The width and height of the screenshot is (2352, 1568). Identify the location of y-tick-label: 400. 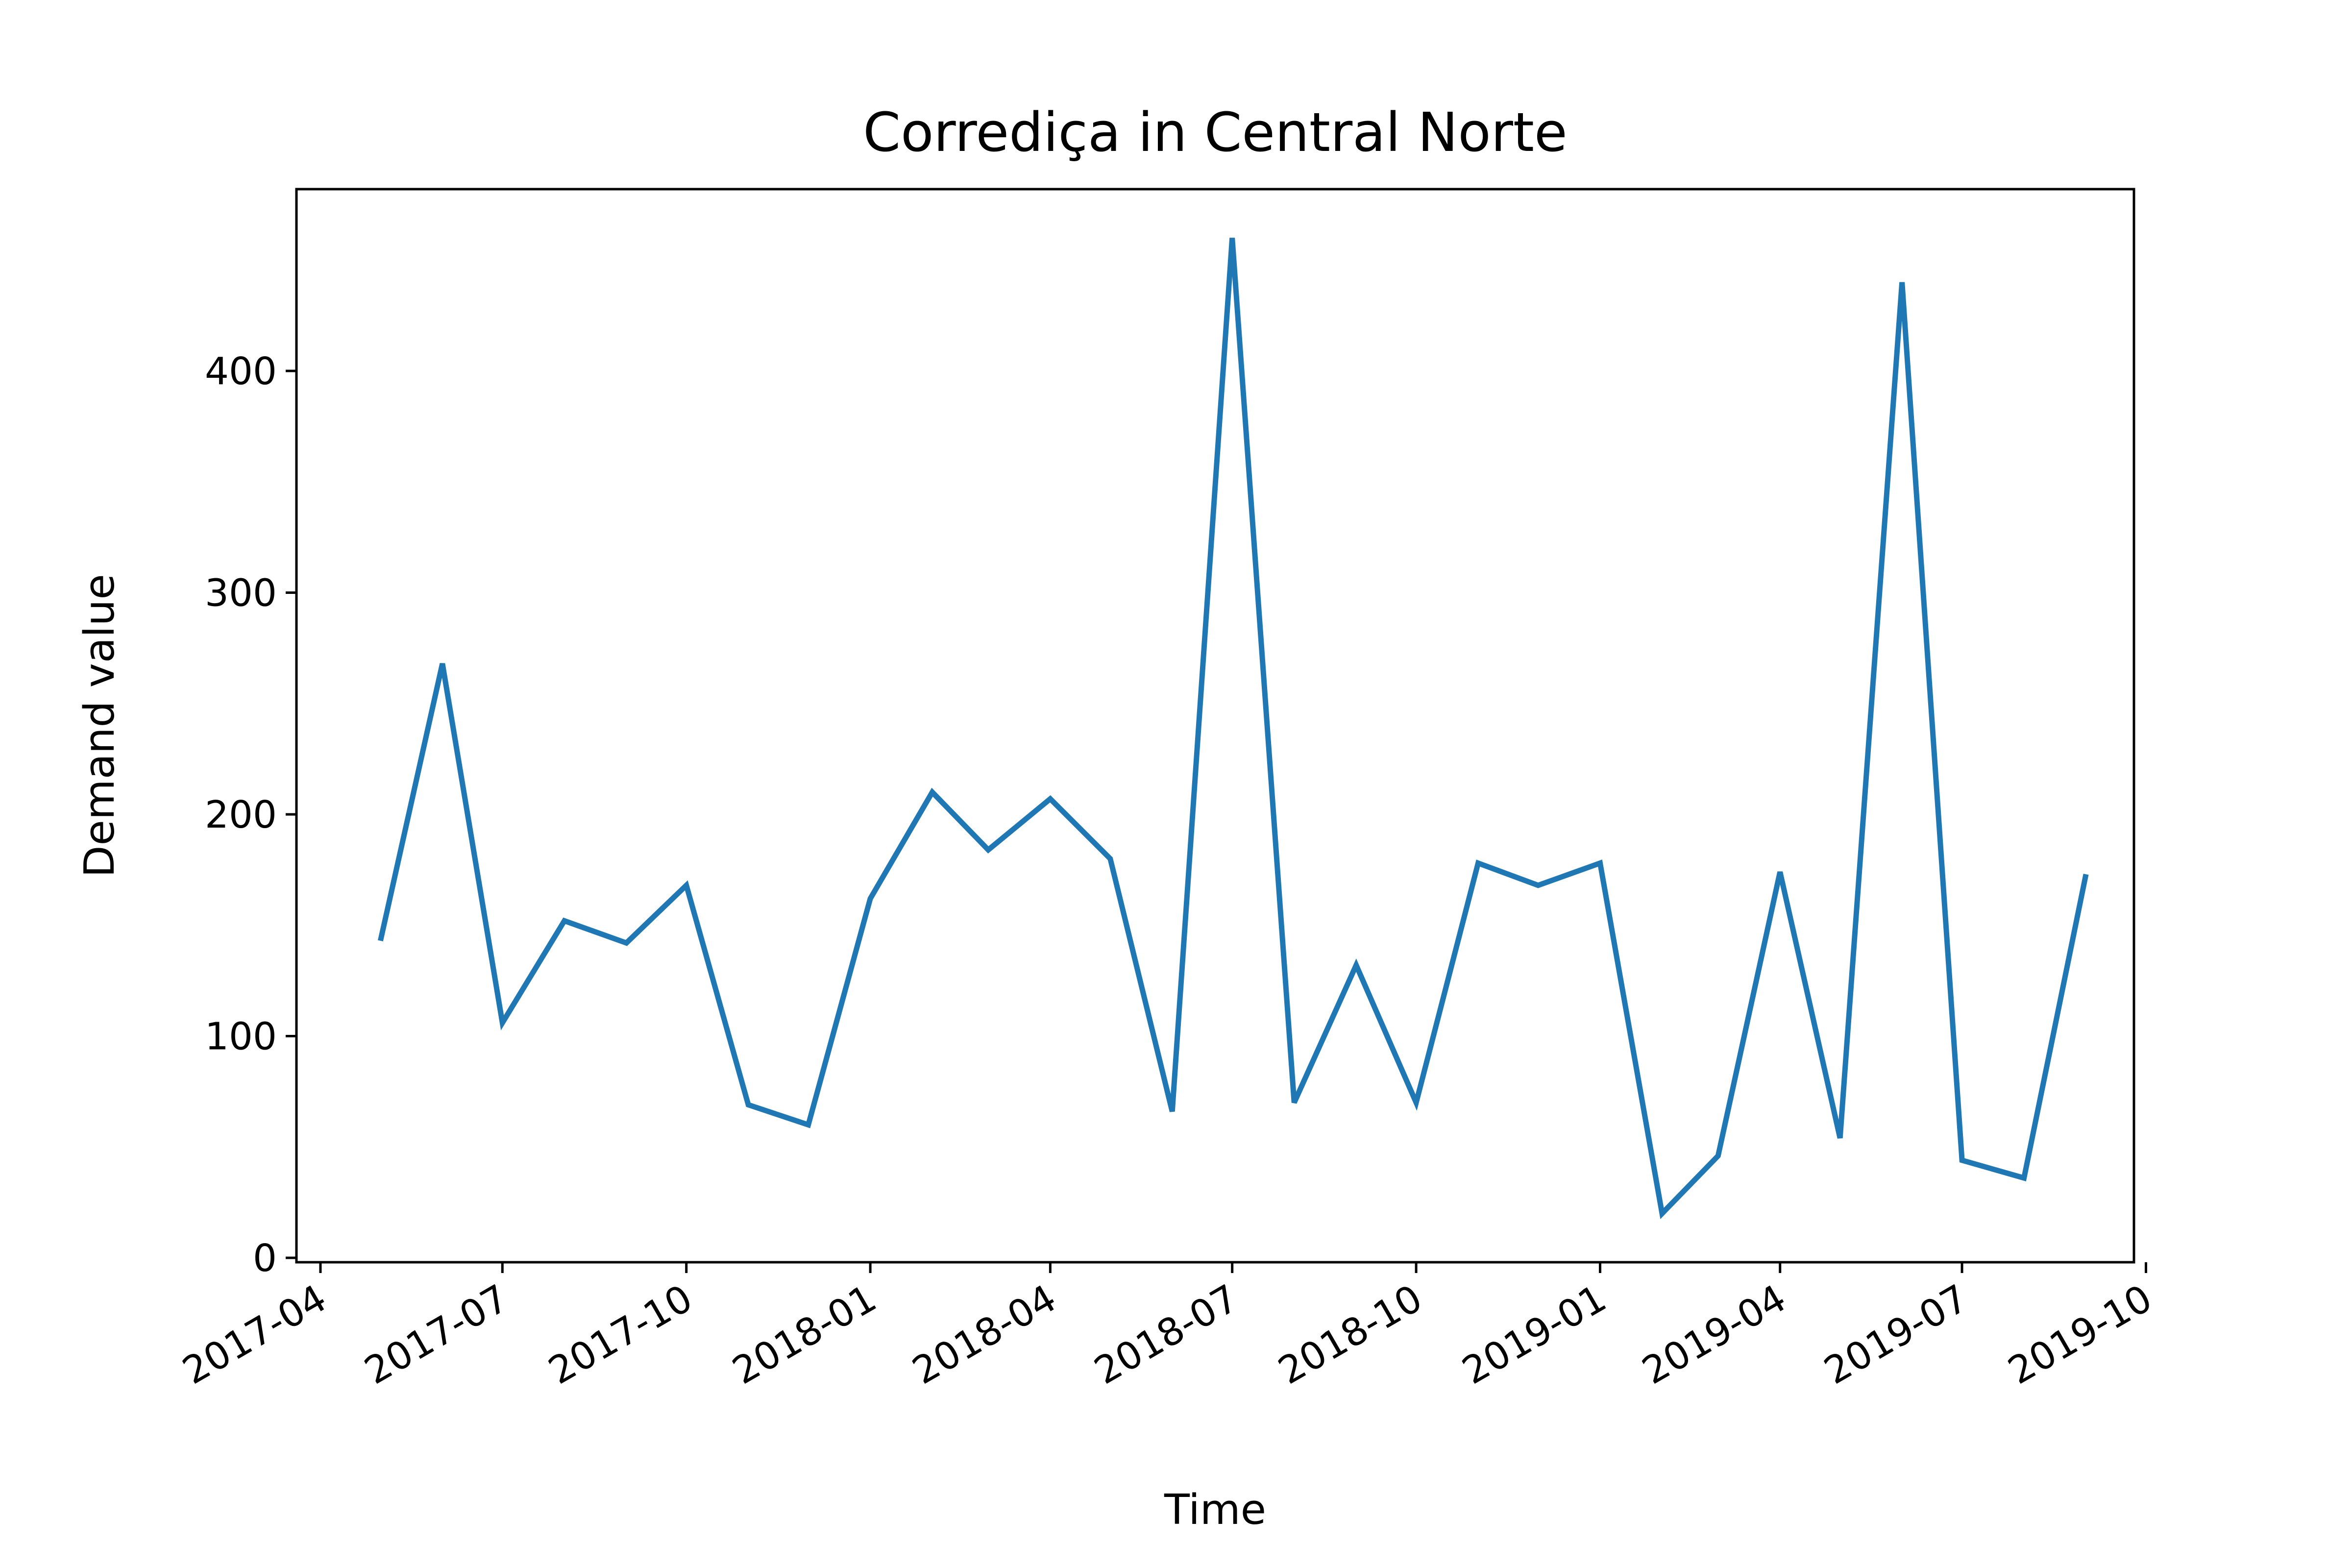
(241, 371).